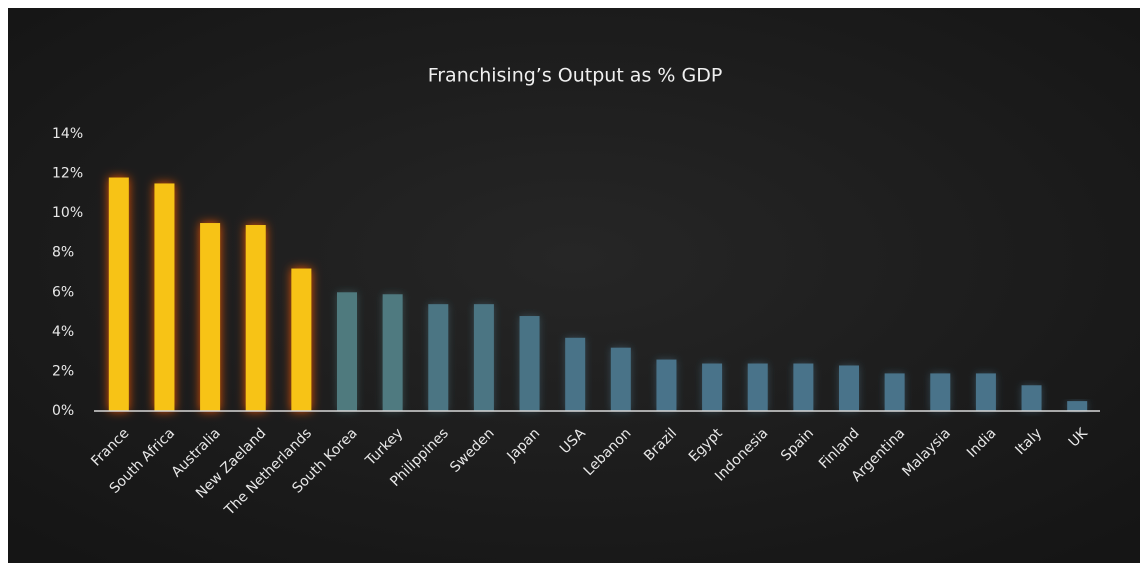  I want to click on y-tick-label: 8%, so click(63, 253).